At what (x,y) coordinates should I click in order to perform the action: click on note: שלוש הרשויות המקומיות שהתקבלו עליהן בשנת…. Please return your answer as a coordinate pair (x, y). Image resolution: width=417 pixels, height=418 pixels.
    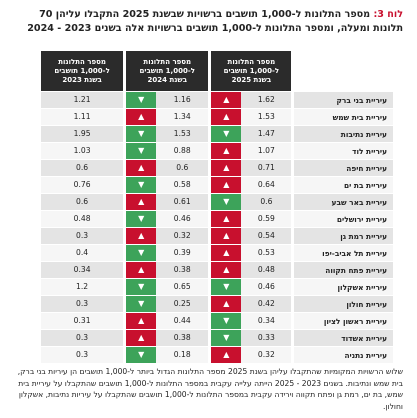
    Looking at the image, I should click on (210, 389).